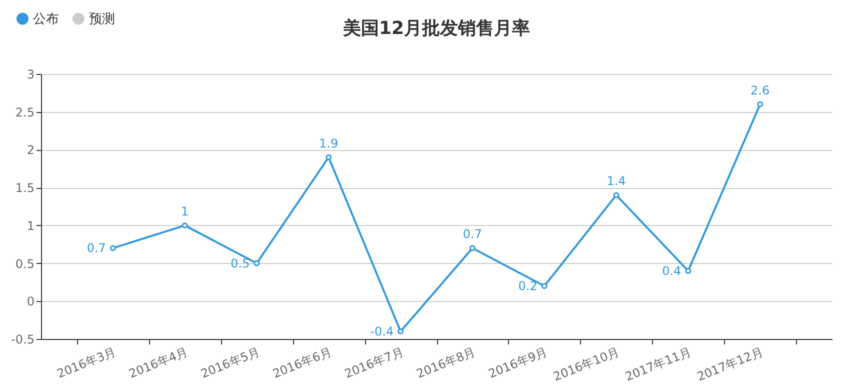 This screenshot has height=391, width=842. What do you see at coordinates (240, 263) in the screenshot?
I see `data-label: 0.5` at bounding box center [240, 263].